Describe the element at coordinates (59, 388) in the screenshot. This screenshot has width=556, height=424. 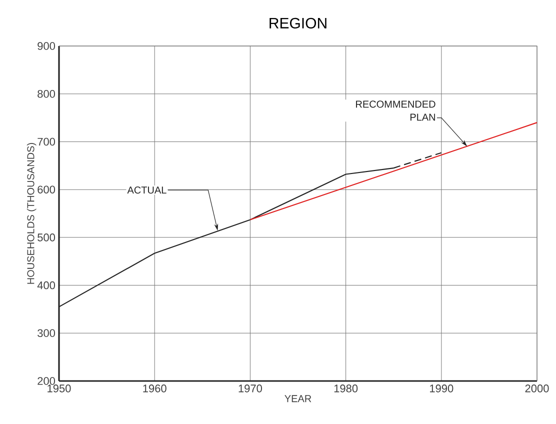
I see `x-tick-label: 1950` at that location.